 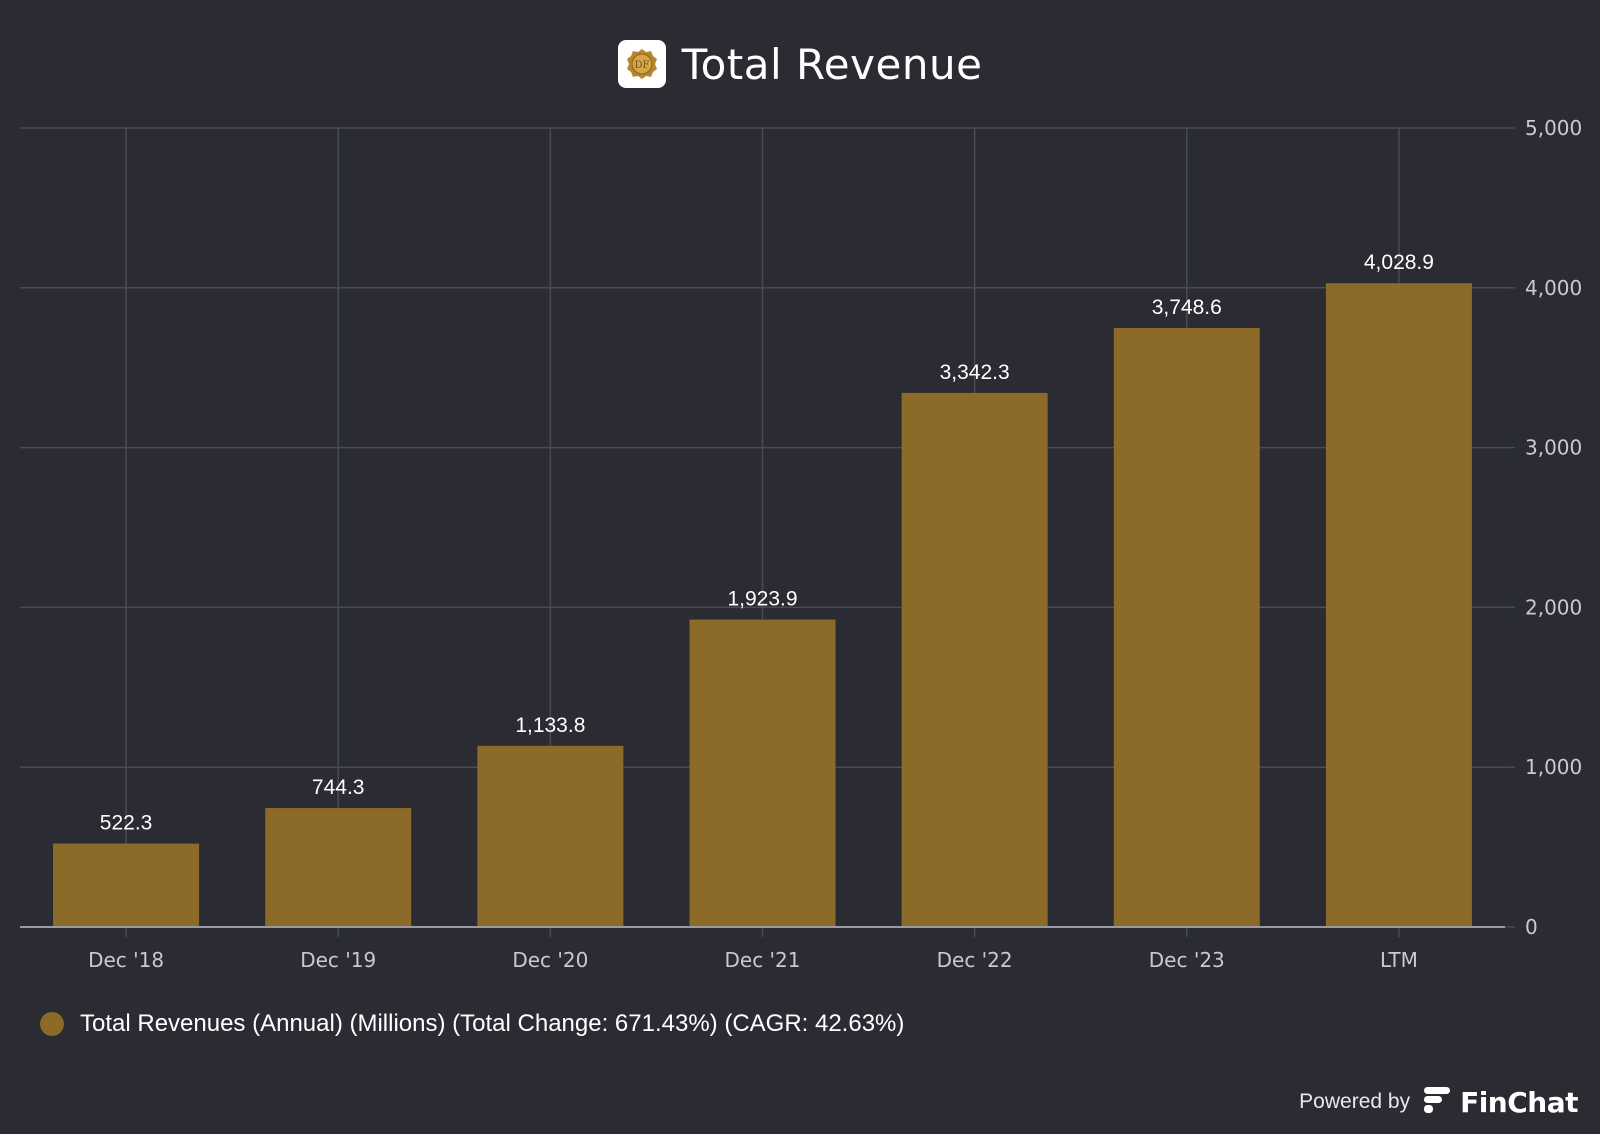 What do you see at coordinates (1399, 262) in the screenshot?
I see `bar-value-label: 4,028.9` at bounding box center [1399, 262].